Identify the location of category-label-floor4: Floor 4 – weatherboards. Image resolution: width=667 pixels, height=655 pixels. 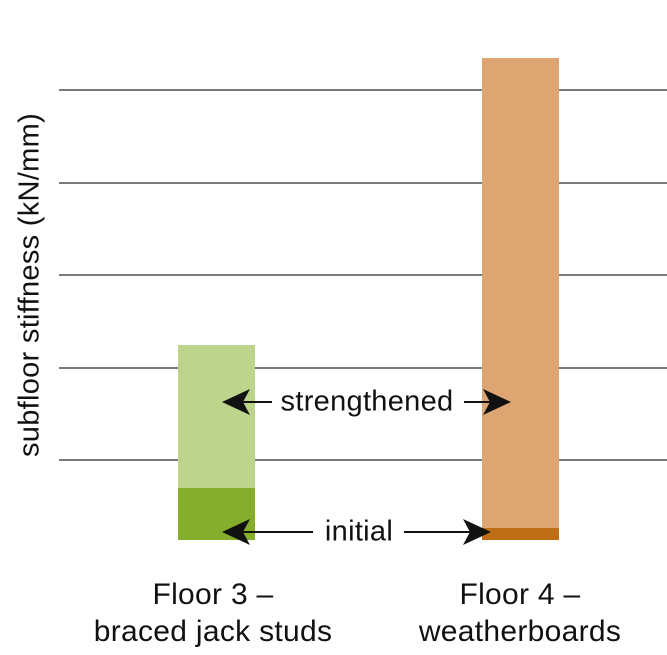
(520, 613).